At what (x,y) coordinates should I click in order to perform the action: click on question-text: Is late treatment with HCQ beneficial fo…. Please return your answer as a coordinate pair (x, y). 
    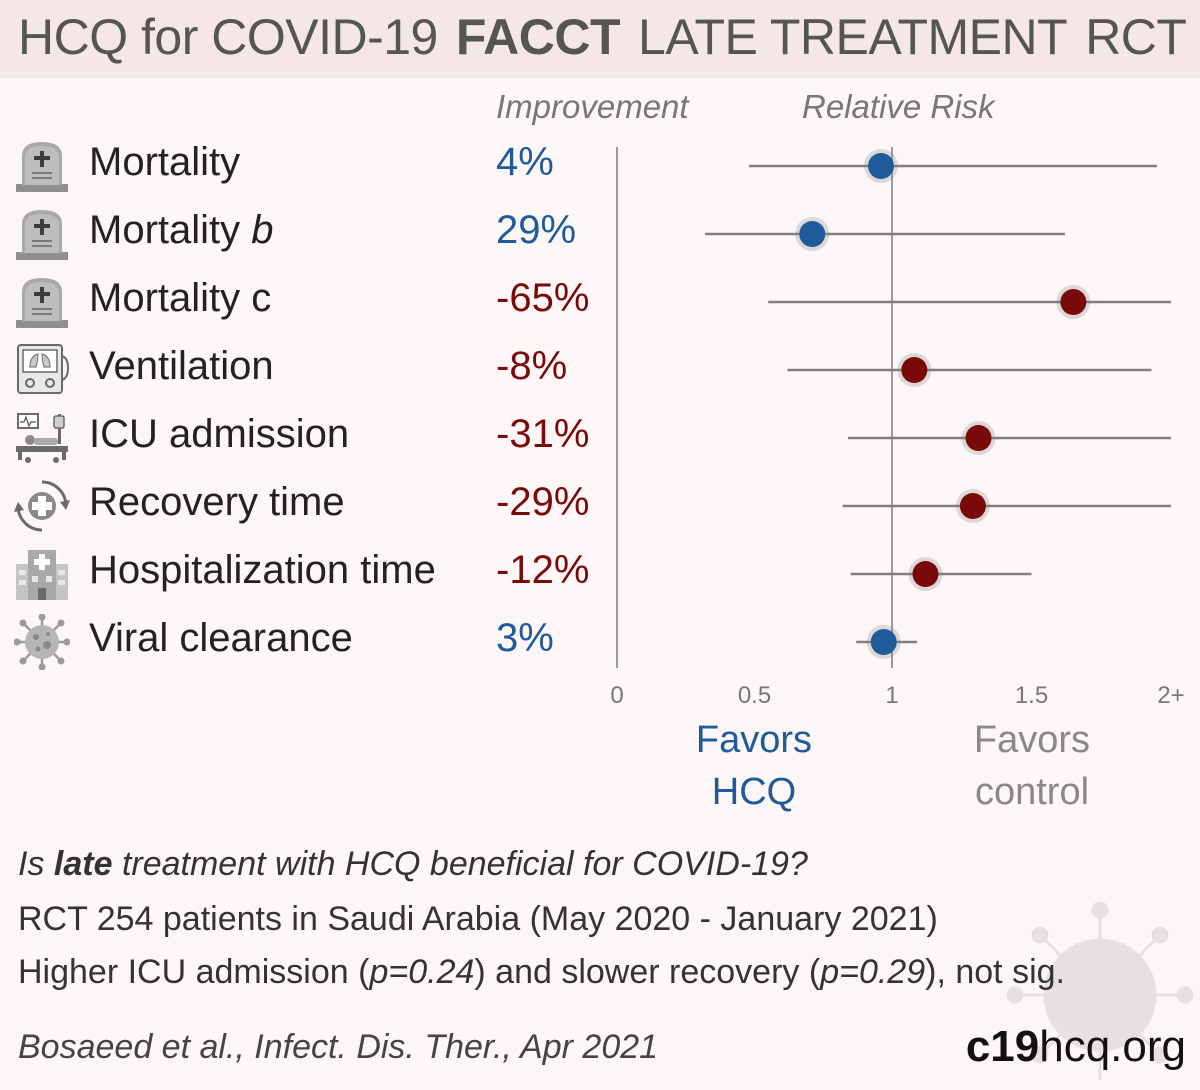
    Looking at the image, I should click on (413, 864).